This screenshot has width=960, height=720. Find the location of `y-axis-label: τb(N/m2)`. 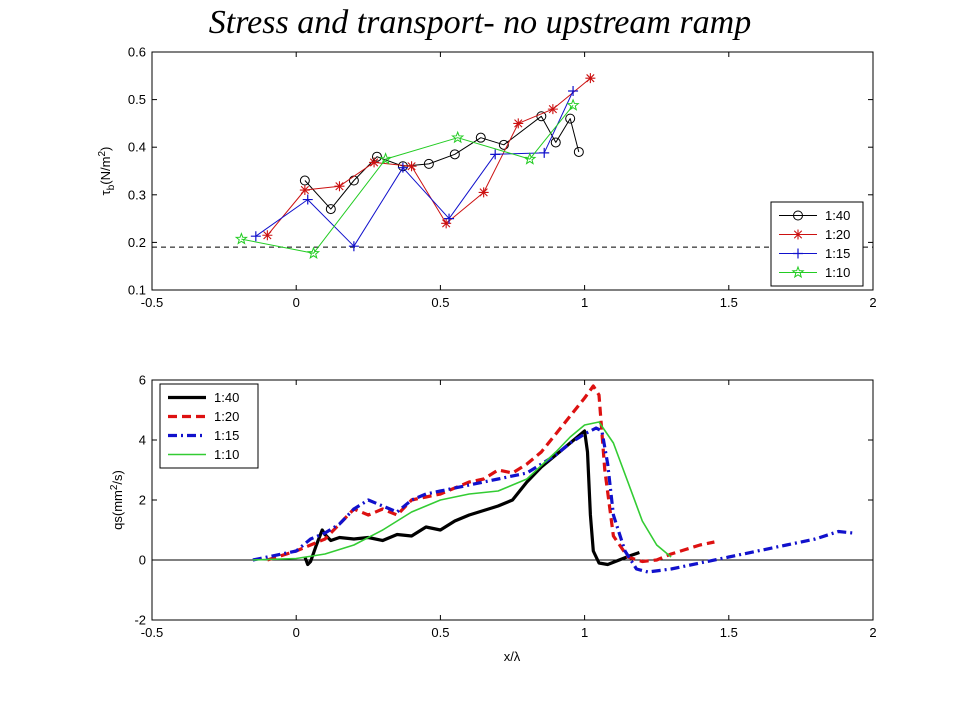

y-axis-label: τb(N/m2) is located at coordinates (107, 171).